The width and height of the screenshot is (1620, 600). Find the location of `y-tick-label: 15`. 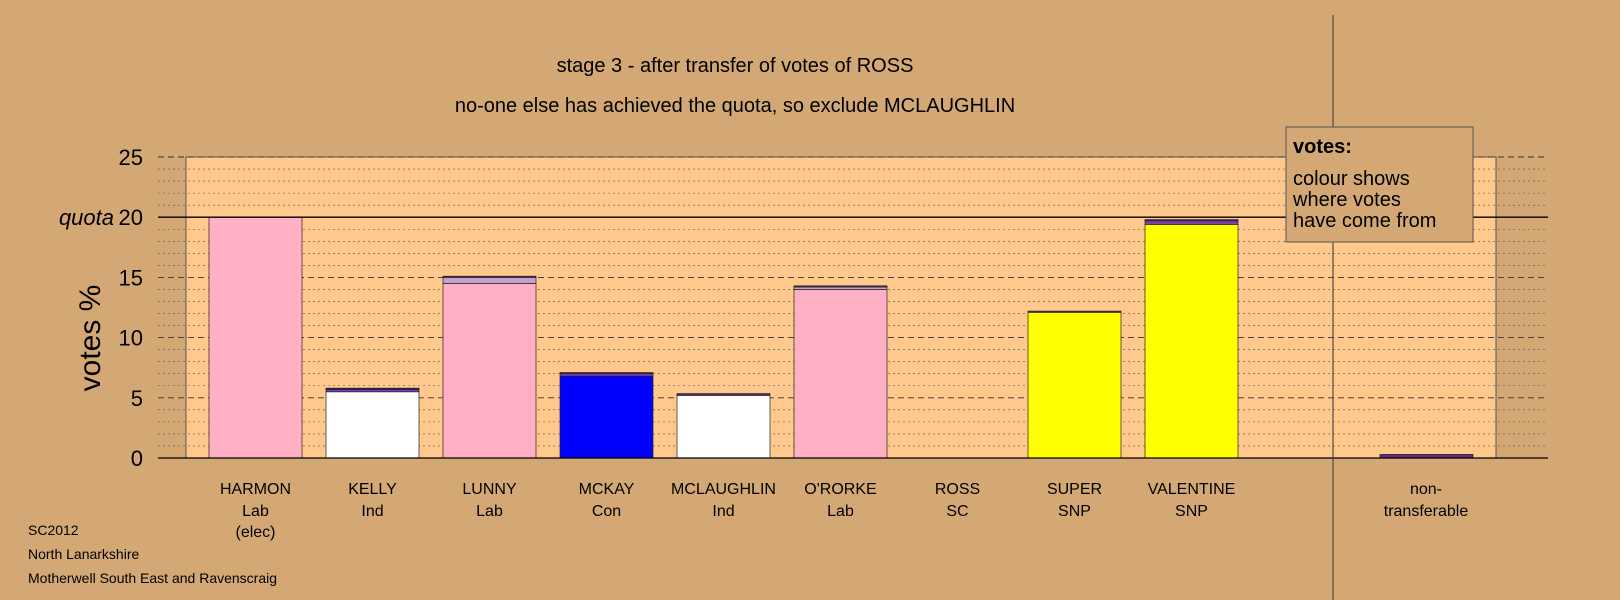

y-tick-label: 15 is located at coordinates (131, 277).